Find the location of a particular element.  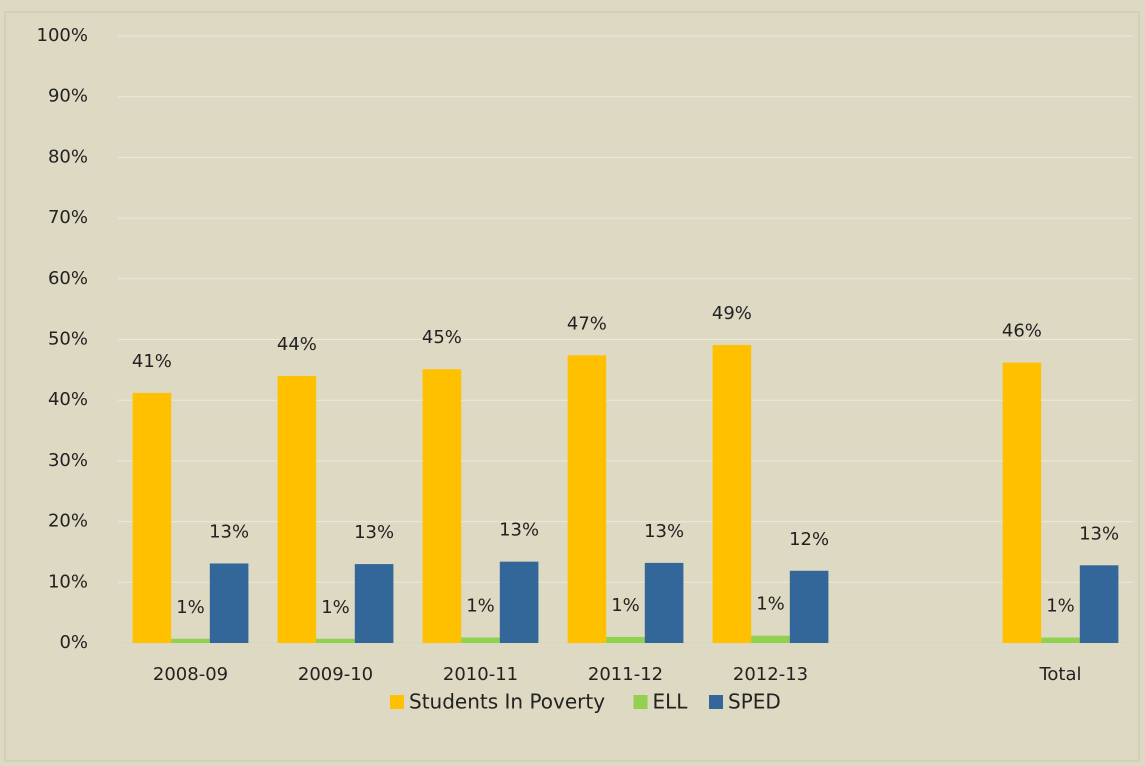

data-label: 45% is located at coordinates (442, 337).